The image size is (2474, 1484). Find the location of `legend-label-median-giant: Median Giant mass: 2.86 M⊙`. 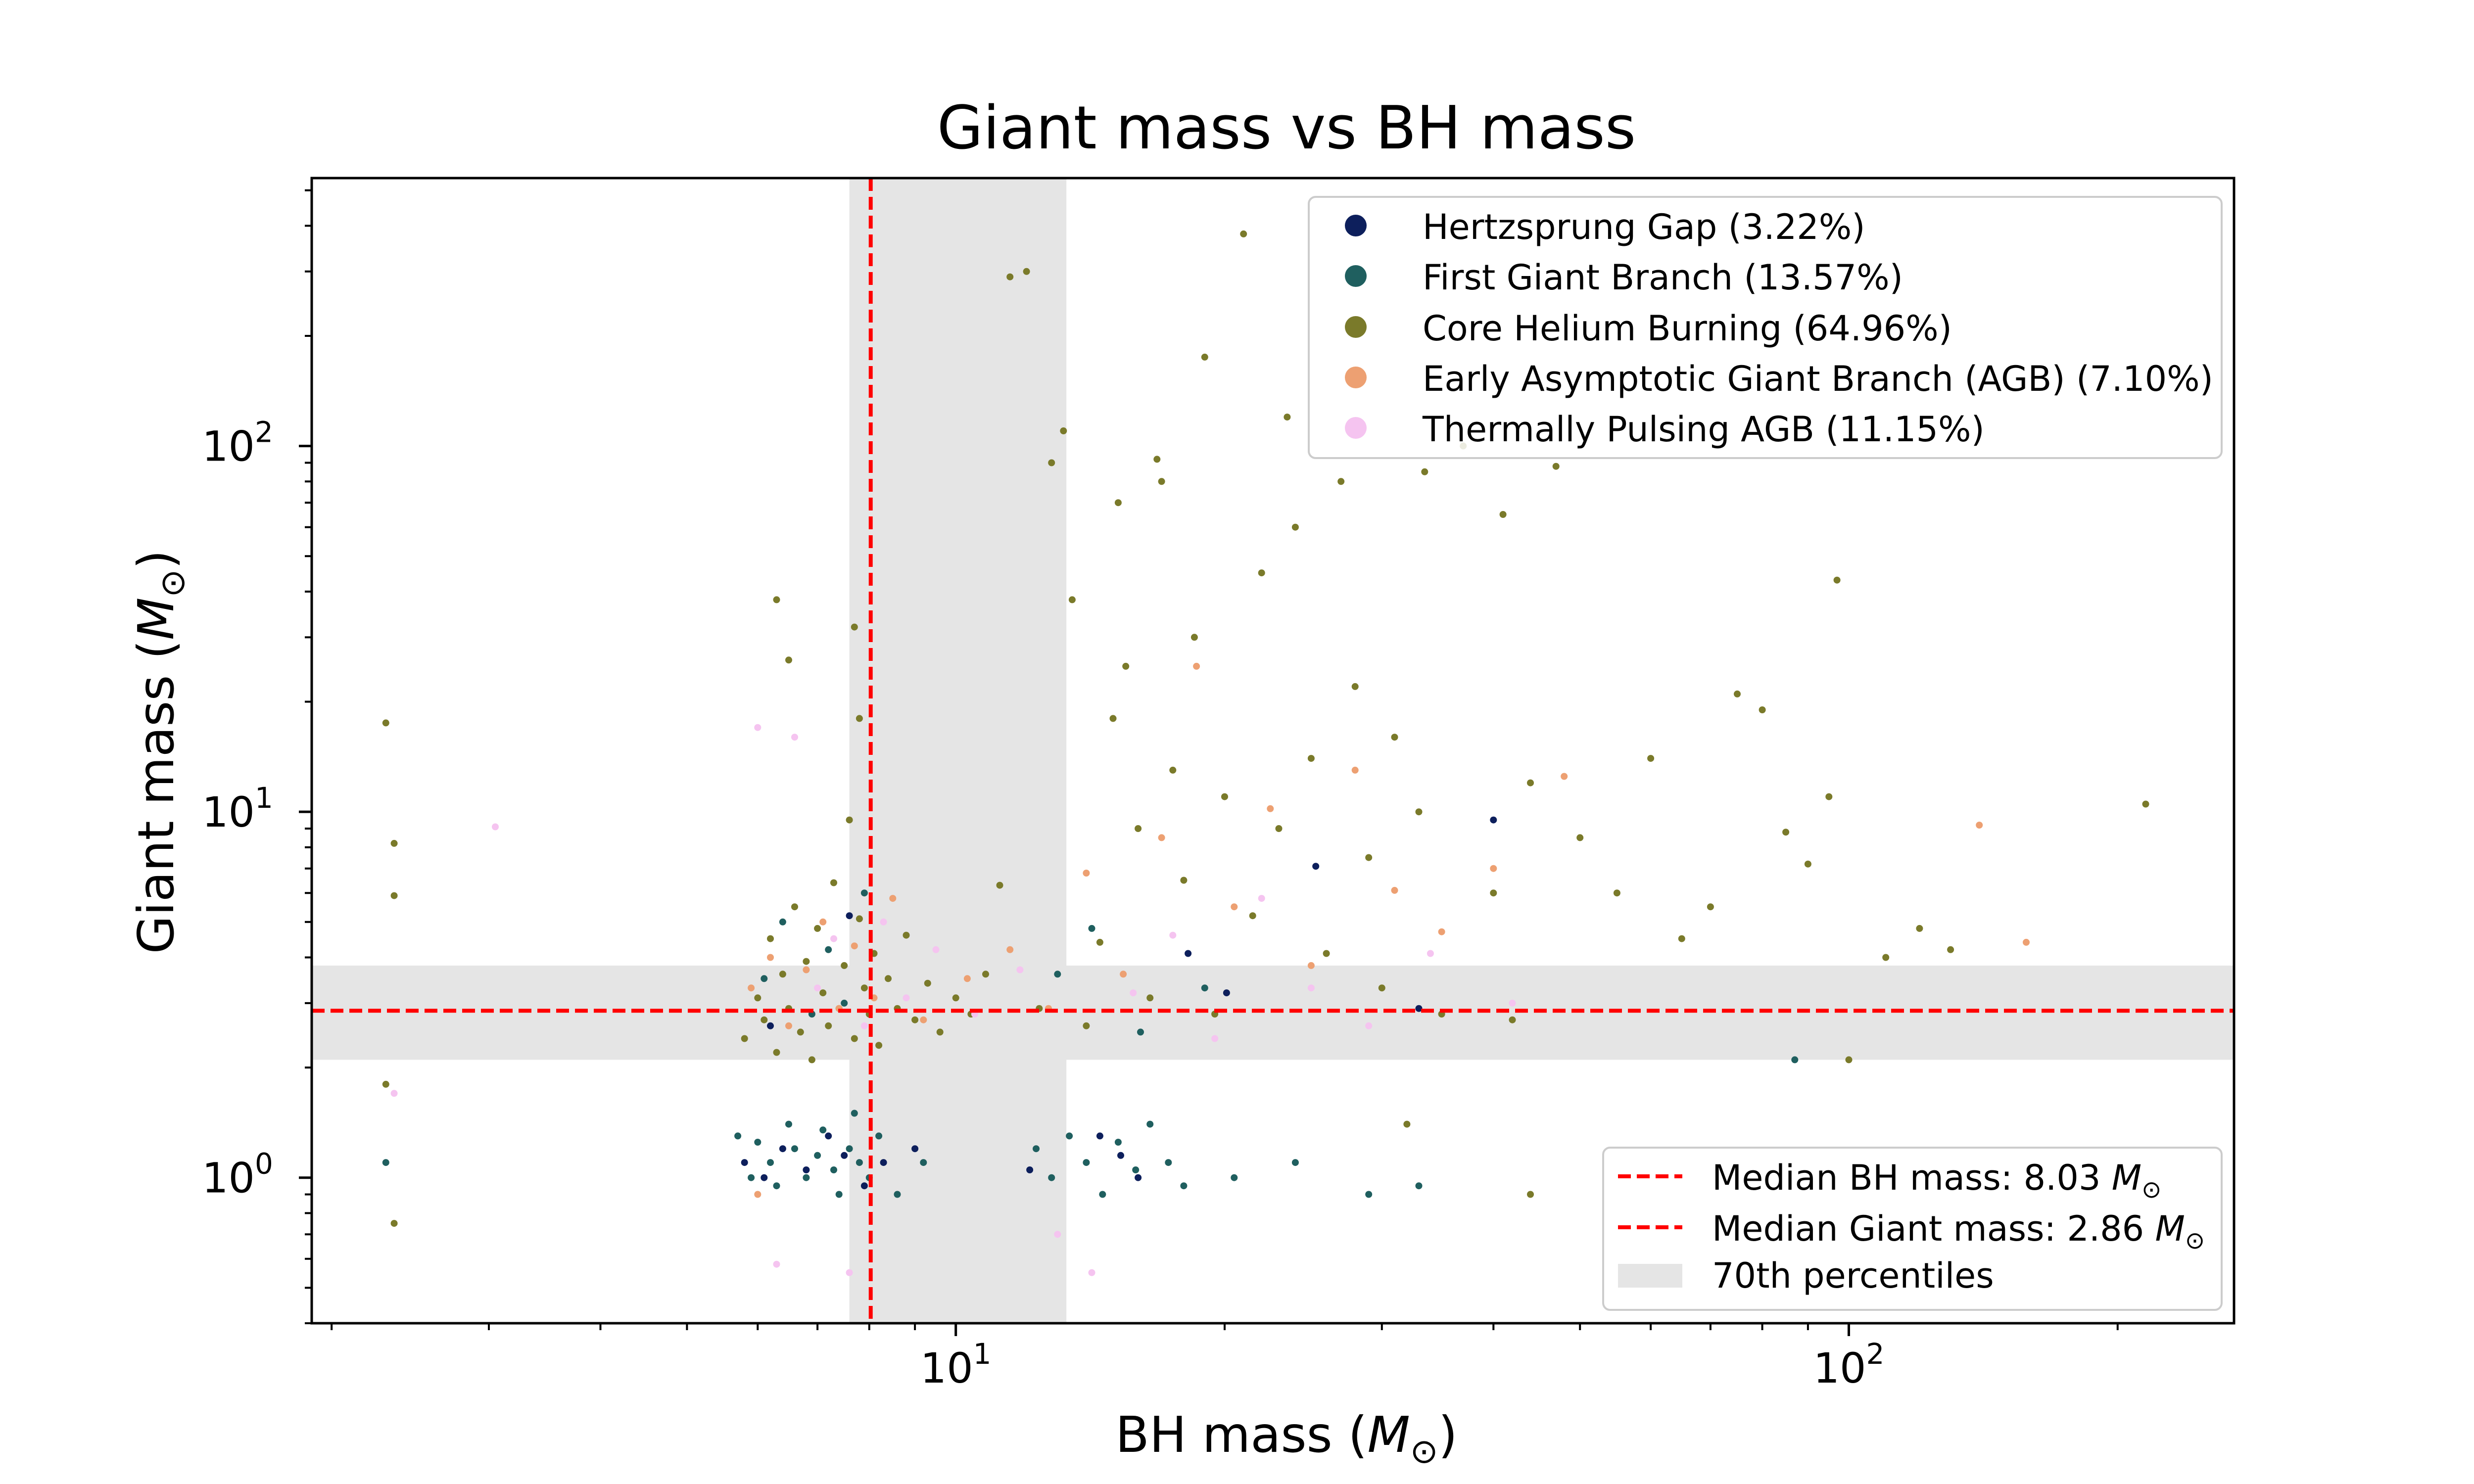

legend-label-median-giant: Median Giant mass: 2.86 M⊙ is located at coordinates (1958, 1231).